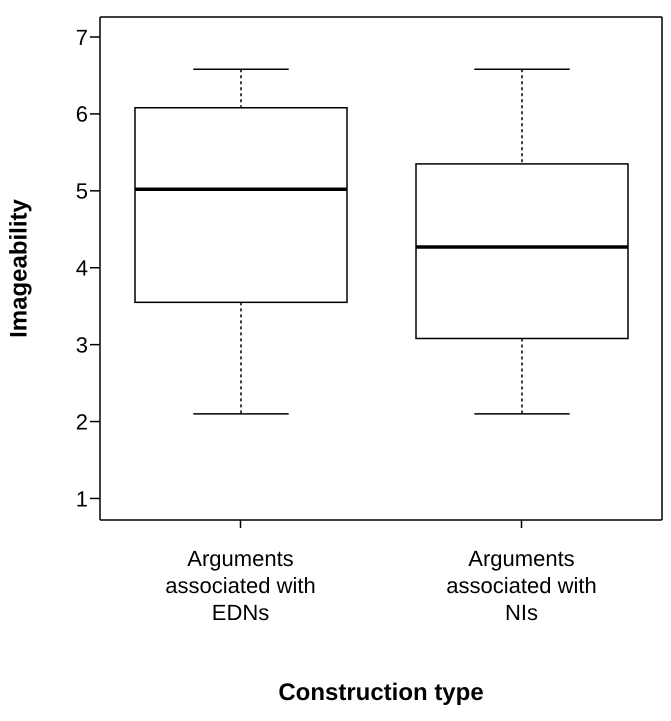 This screenshot has width=671, height=721. Describe the element at coordinates (82, 421) in the screenshot. I see `y-tick-label: 2` at that location.